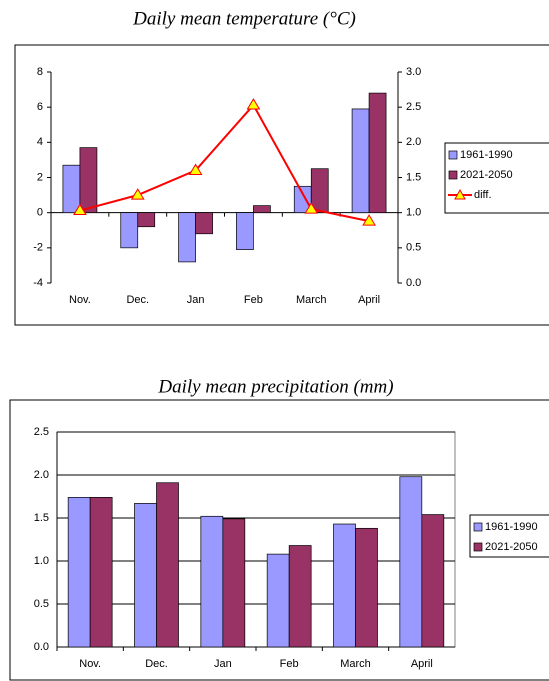 Image resolution: width=549 pixels, height=681 pixels. Describe the element at coordinates (413, 213) in the screenshot. I see `y2-tick-label: 1.0` at that location.